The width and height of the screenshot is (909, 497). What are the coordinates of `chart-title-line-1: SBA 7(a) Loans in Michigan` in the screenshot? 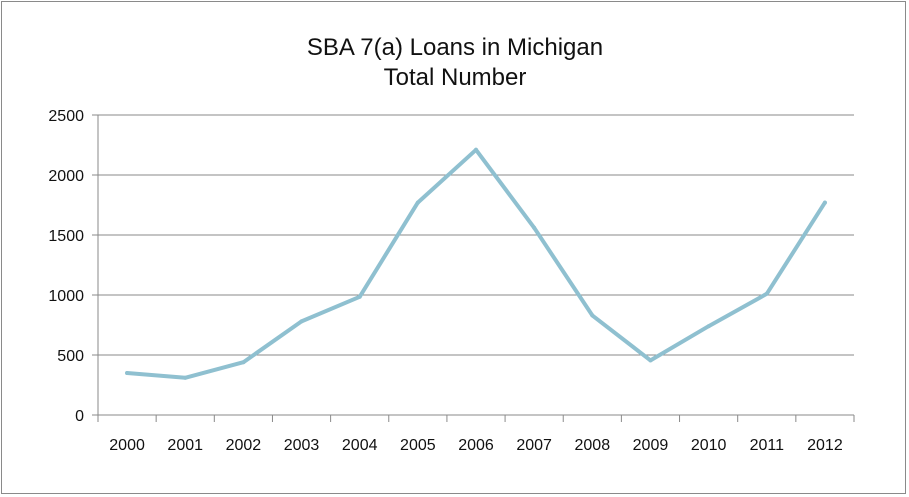 It's located at (455, 47).